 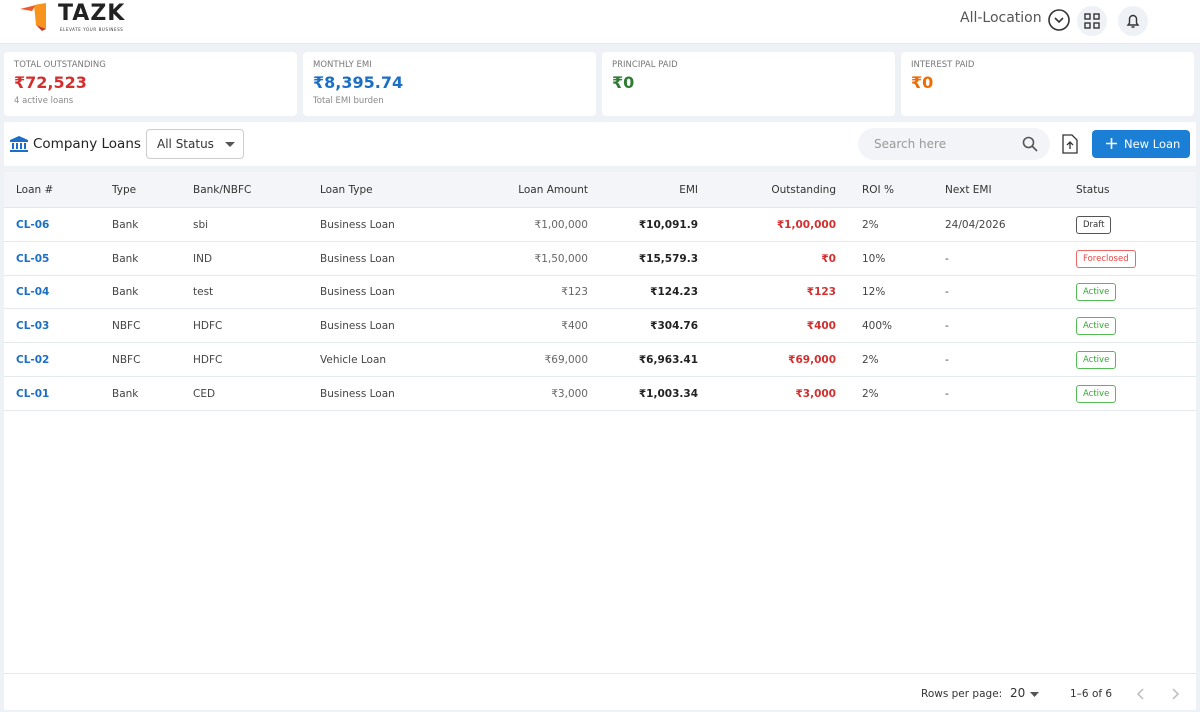 What do you see at coordinates (1092, 21) in the screenshot?
I see `apps-button` at bounding box center [1092, 21].